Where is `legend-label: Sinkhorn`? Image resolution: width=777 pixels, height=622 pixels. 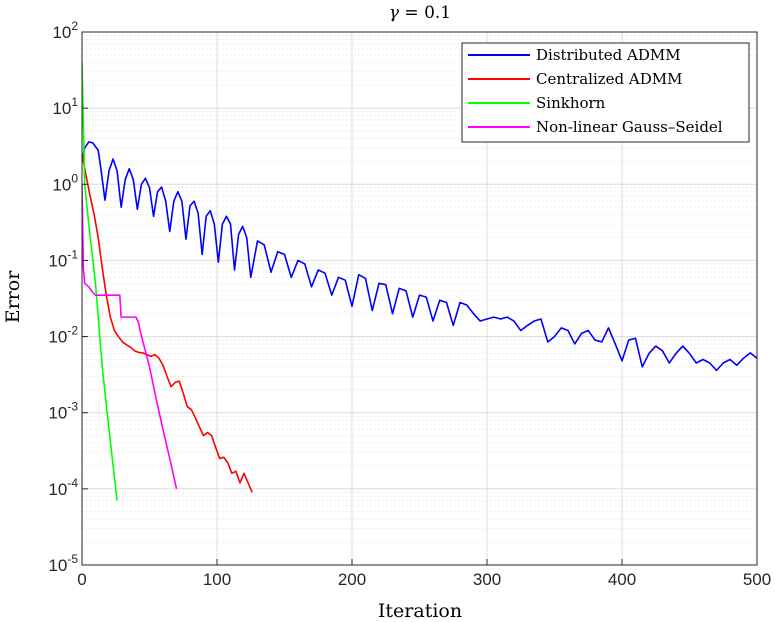
legend-label: Sinkhorn is located at coordinates (571, 103).